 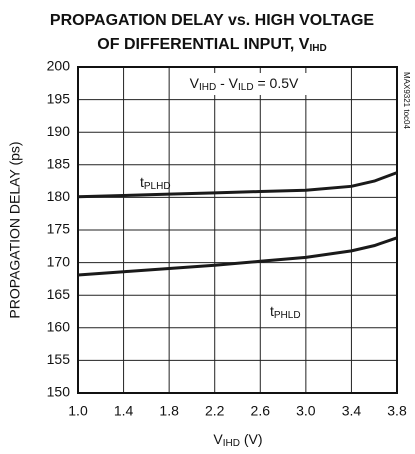 I want to click on text-run: OF DIFFERENTIAL INPUT, V, so click(x=203, y=44).